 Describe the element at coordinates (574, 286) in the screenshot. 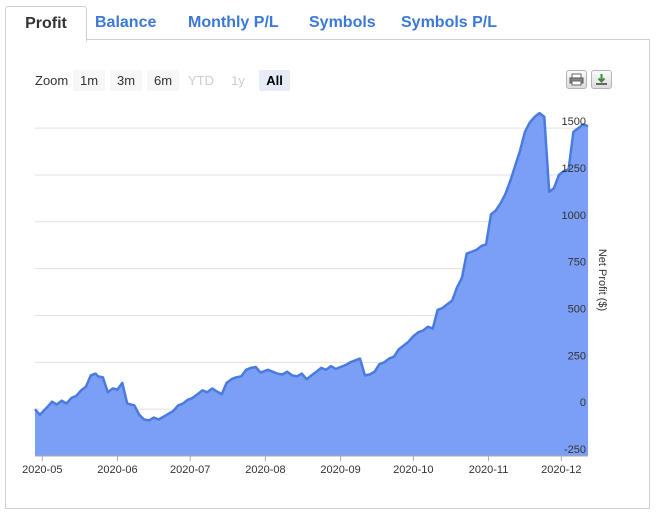

I see `y-axis-ticks: -250 0 250 500 750 1000 1250 1500` at that location.